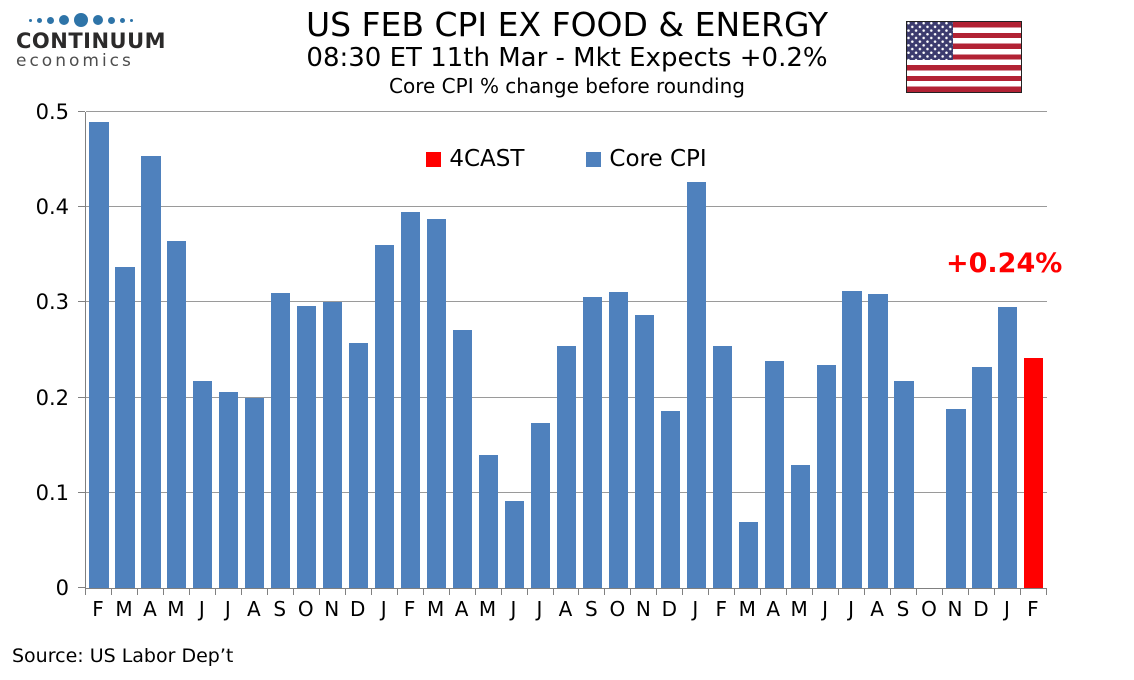  Describe the element at coordinates (332, 609) in the screenshot. I see `x-tick-label-9: N` at that location.